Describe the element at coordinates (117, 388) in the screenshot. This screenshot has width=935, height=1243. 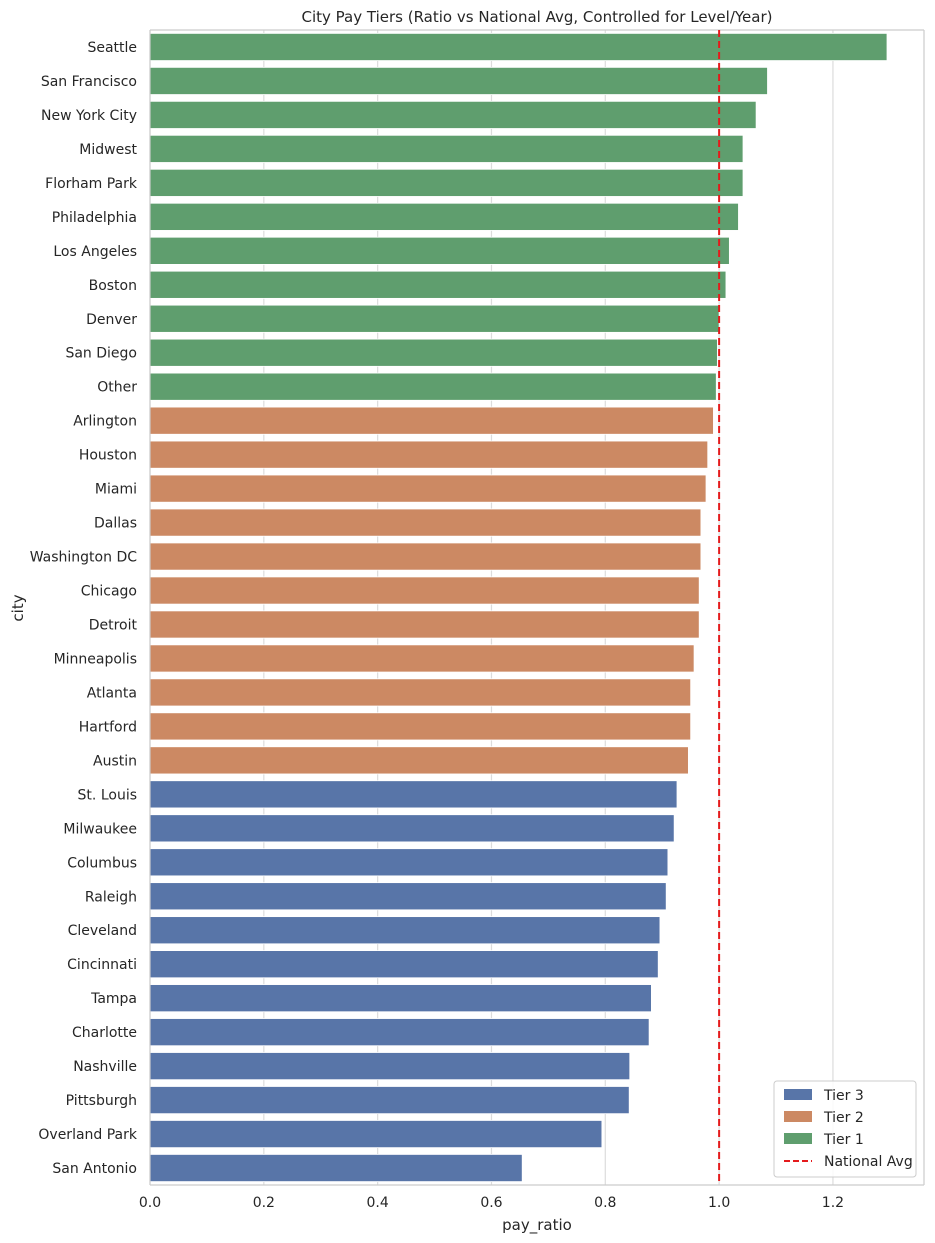
I see `y-tick-label: Other` at that location.